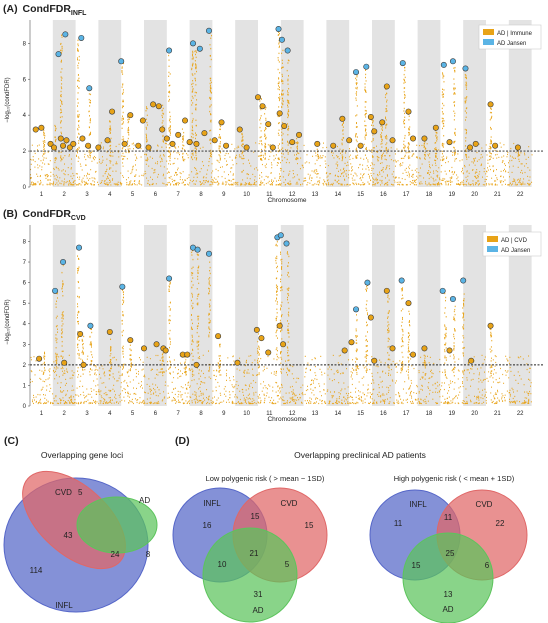  Describe the element at coordinates (58, 54) in the screenshot. I see `lead-snp-jansen` at that location.